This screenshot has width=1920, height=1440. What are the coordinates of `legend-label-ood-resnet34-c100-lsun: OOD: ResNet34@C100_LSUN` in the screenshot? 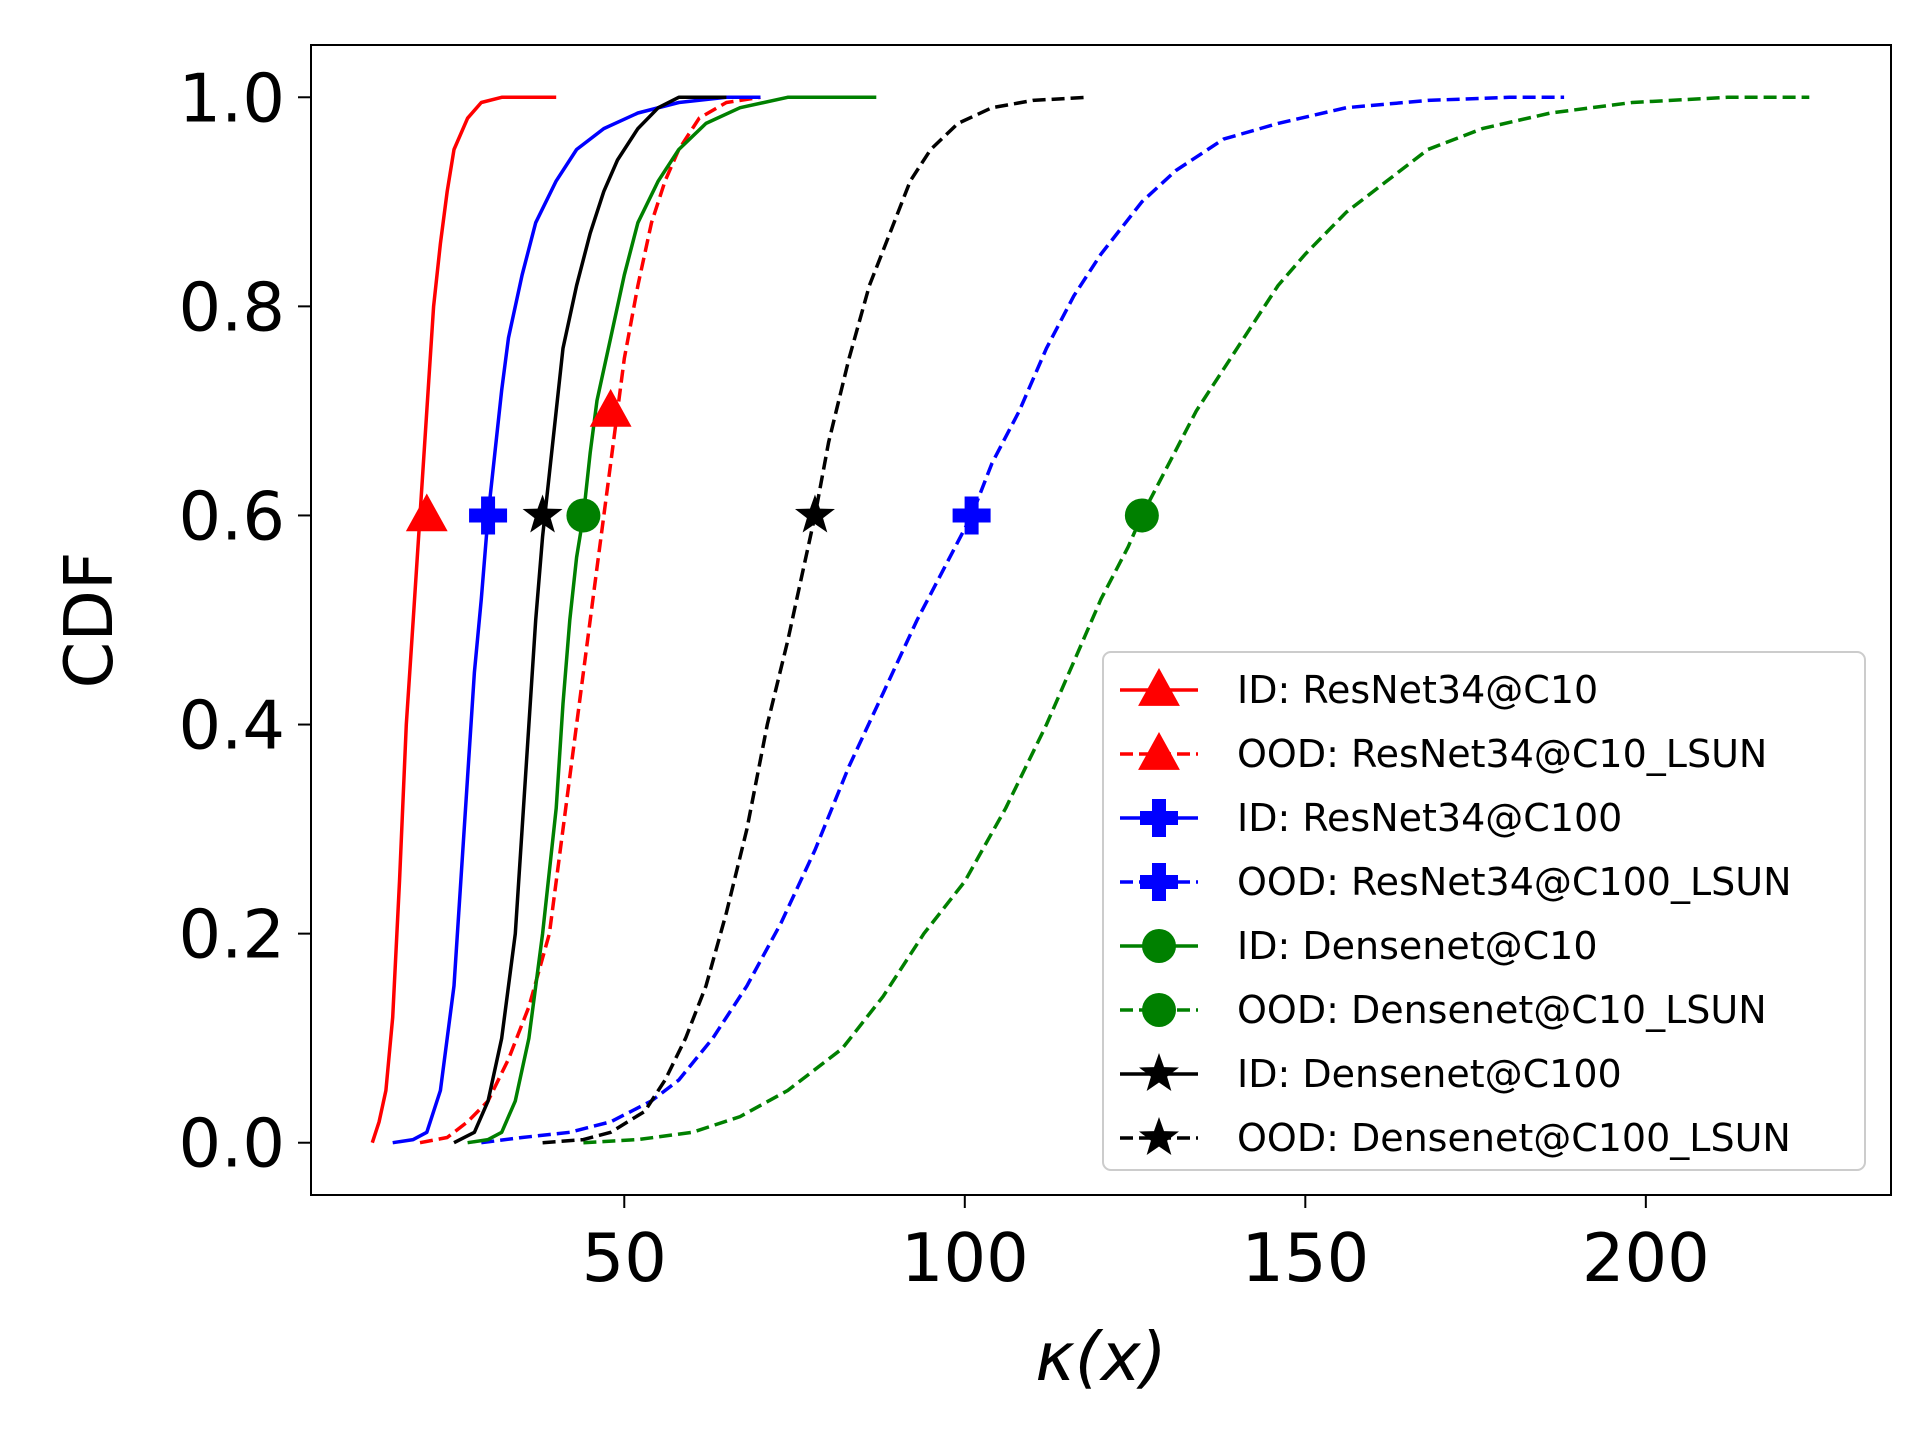 It's located at (1514, 882).